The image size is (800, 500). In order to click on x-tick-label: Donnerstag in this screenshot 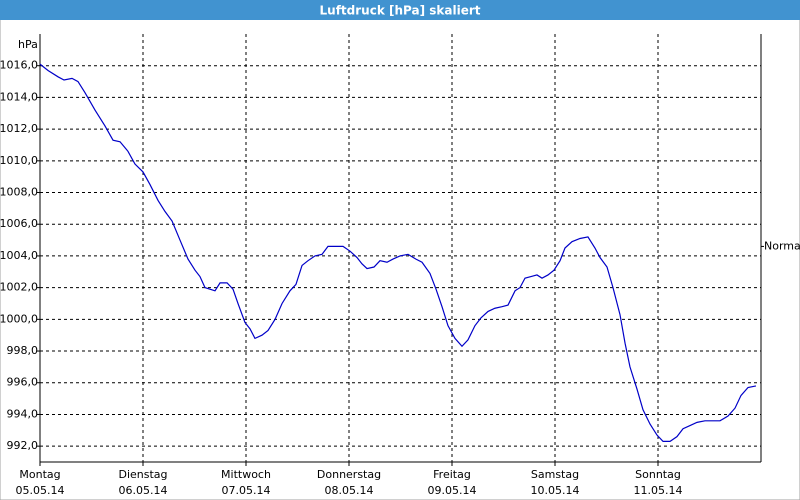, I will do `click(349, 474)`.